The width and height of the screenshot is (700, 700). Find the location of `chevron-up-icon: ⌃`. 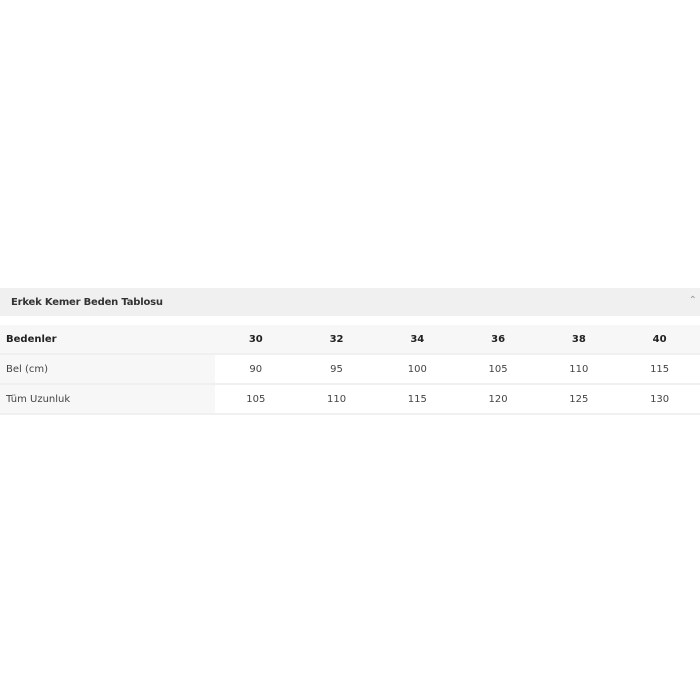

chevron-up-icon: ⌃ is located at coordinates (692, 300).